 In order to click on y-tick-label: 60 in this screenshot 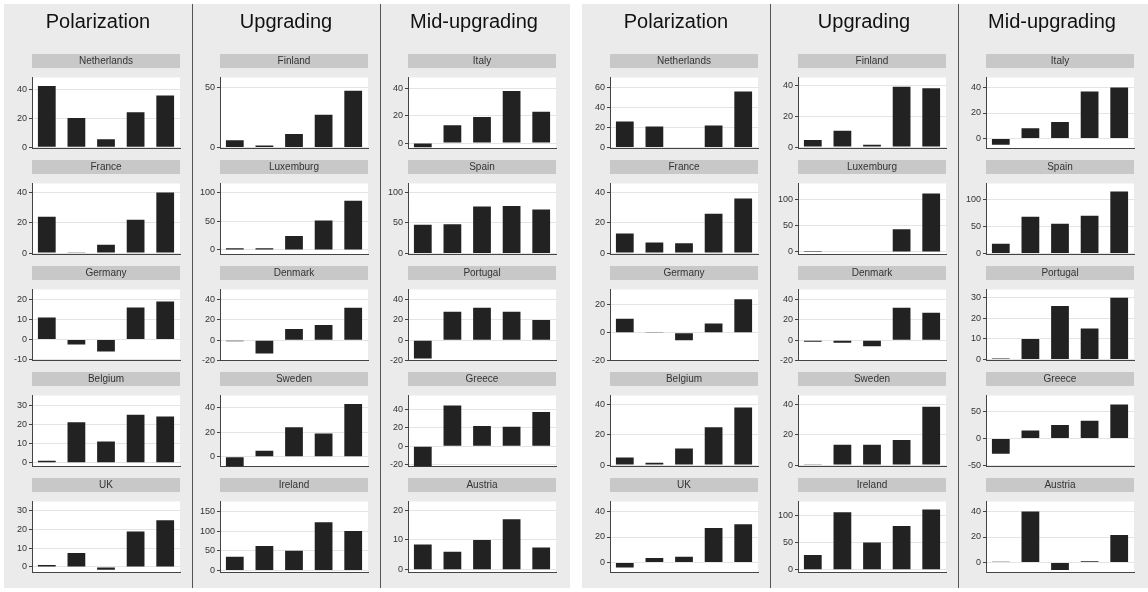, I will do `click(599, 86)`.